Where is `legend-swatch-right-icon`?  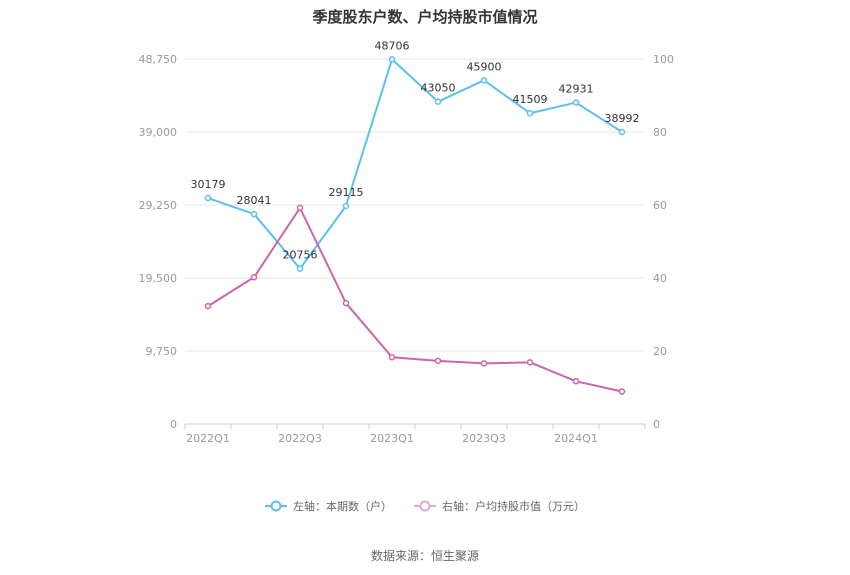
legend-swatch-right-icon is located at coordinates (425, 506).